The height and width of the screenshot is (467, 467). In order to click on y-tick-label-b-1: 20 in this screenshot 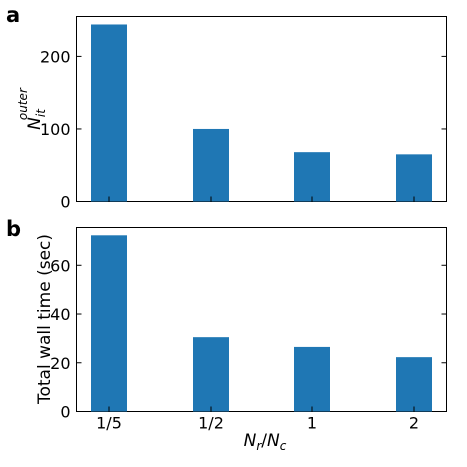, I will do `click(60, 363)`.